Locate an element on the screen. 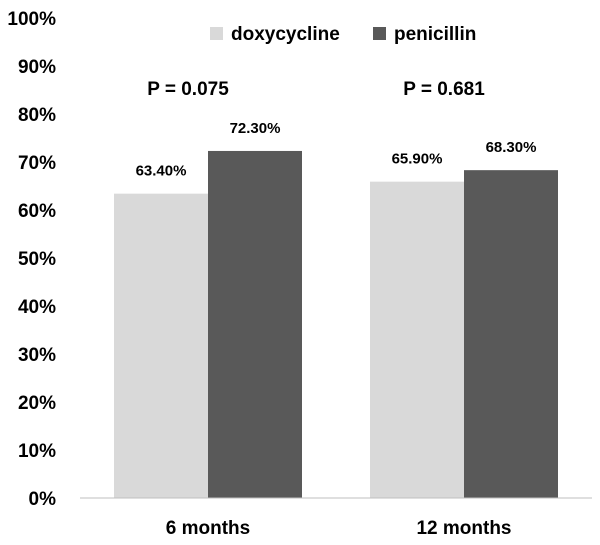 Image resolution: width=600 pixels, height=545 pixels. x-axis: 6 months 12 months is located at coordinates (339, 528).